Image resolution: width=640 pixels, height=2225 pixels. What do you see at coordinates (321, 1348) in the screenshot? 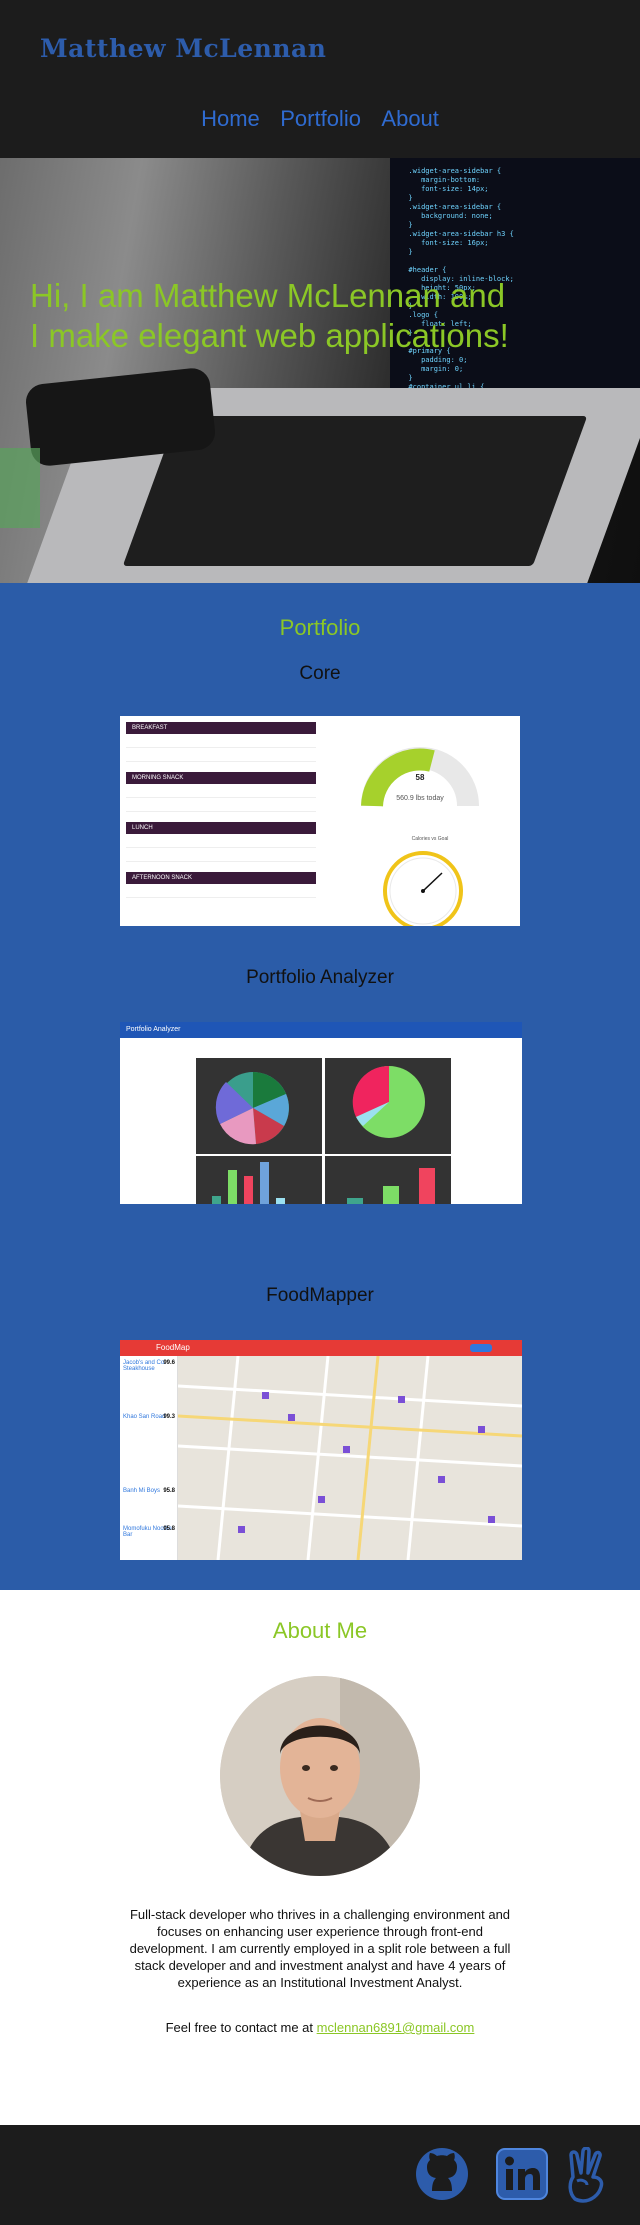
I see `fm-app-title: FoodMap` at bounding box center [321, 1348].